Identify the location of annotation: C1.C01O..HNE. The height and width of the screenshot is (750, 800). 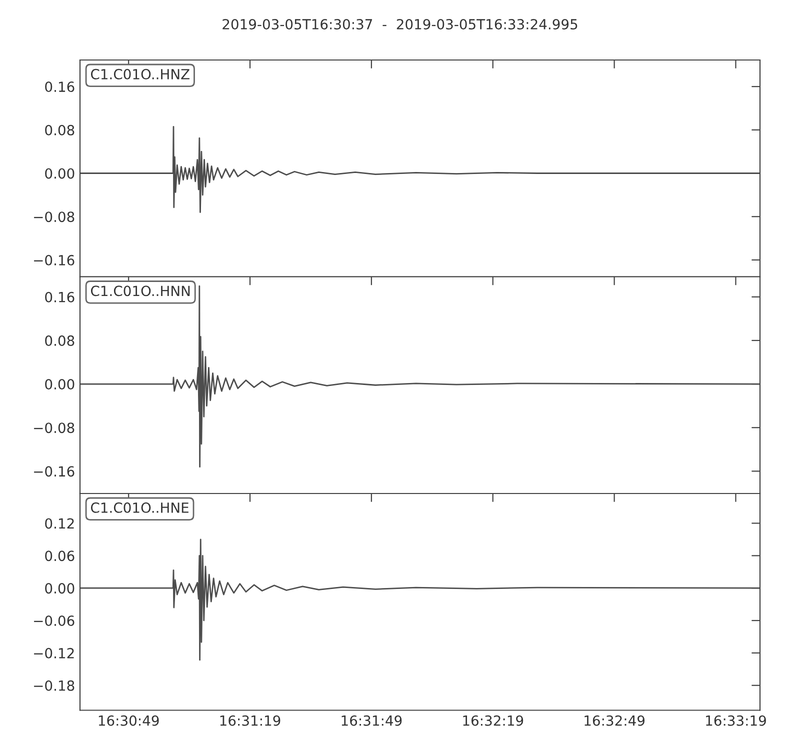
(139, 507).